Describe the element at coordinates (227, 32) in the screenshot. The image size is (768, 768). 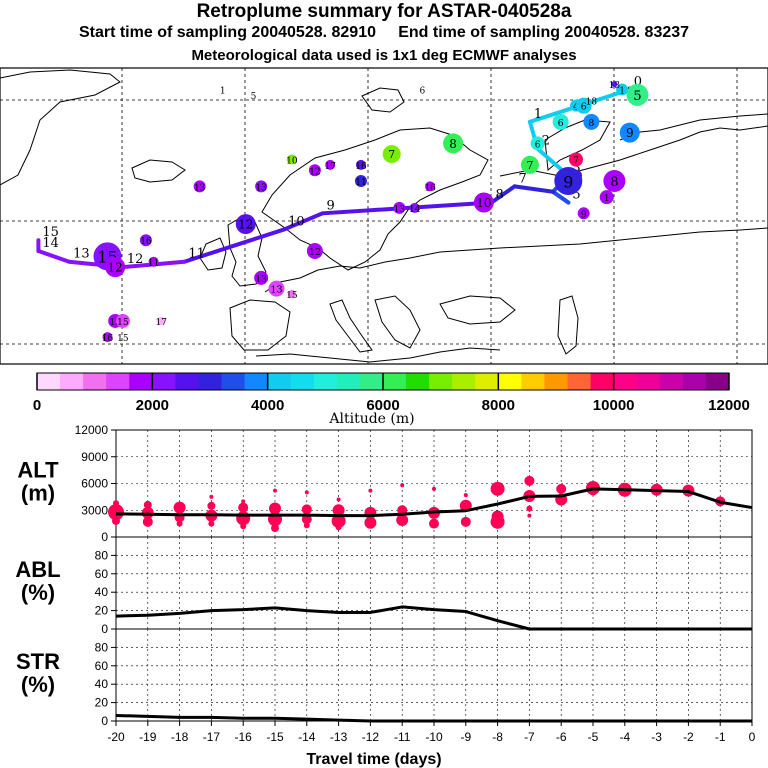
I see `start-time-label: Start time of sampling 20040528. 82910` at that location.